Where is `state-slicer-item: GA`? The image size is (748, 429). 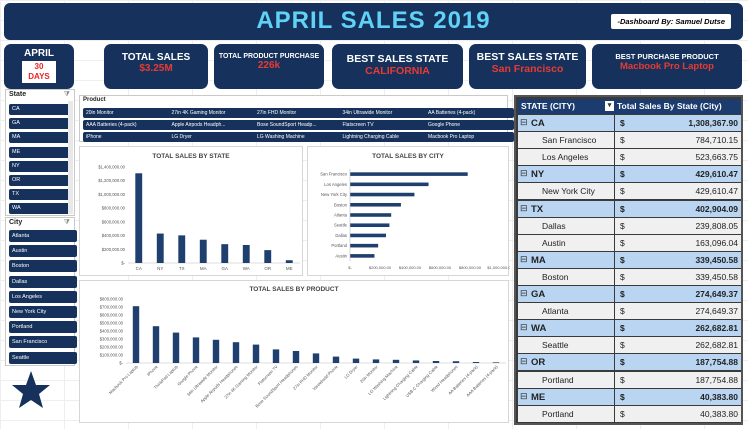
state-slicer-item: GA is located at coordinates (40, 124).